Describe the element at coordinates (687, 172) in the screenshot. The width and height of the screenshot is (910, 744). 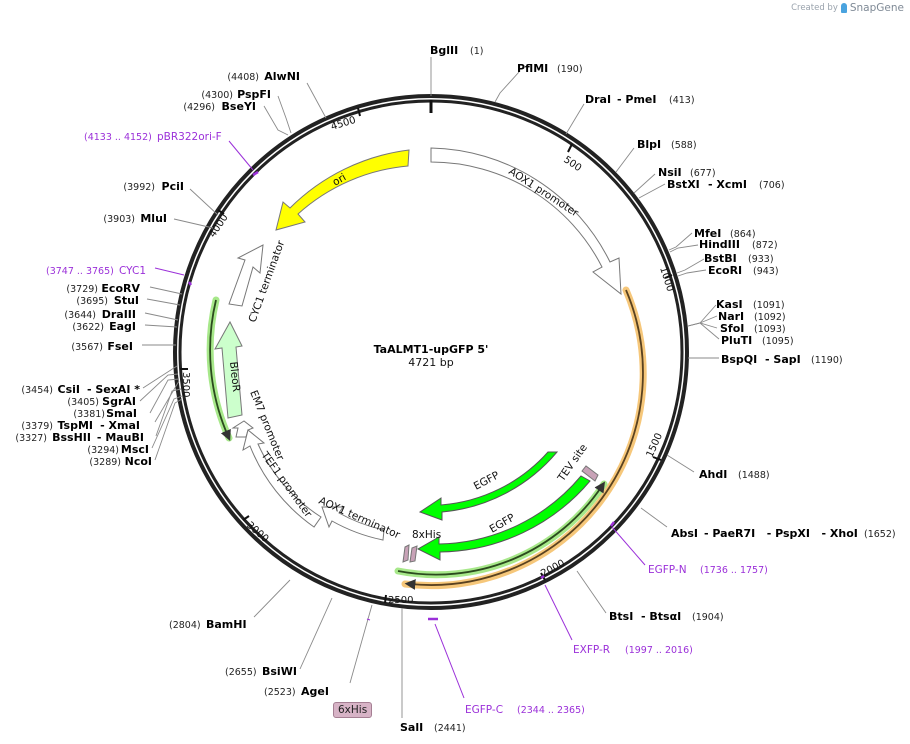
I see `enzyme-nsii: NsiI (677)` at that location.